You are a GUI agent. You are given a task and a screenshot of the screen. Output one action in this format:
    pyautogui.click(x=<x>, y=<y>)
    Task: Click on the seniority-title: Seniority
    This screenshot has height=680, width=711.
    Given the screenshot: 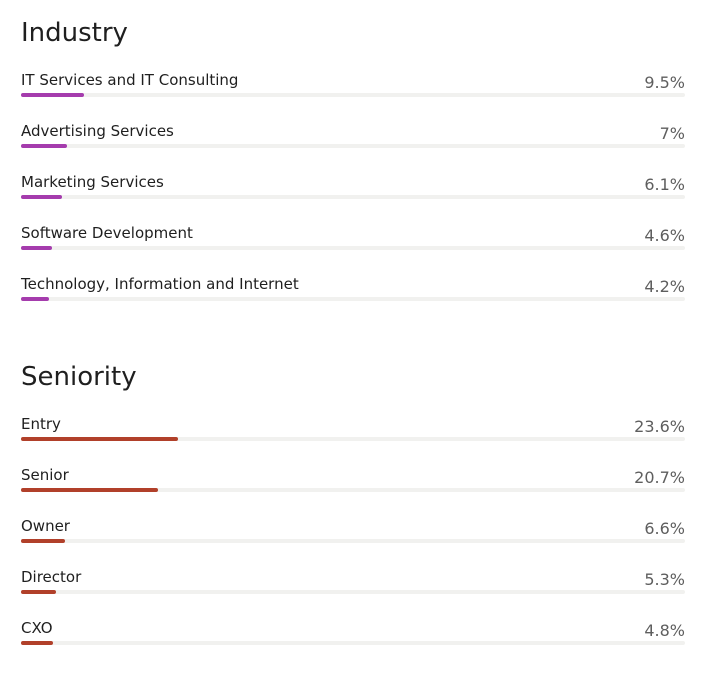 What is the action you would take?
    pyautogui.click(x=79, y=377)
    